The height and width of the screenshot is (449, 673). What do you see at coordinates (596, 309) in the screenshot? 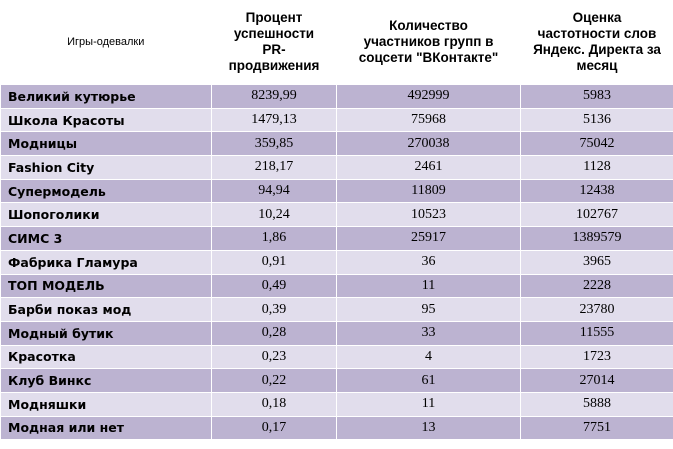
I see `yandex-frequency-cell: 23780` at bounding box center [596, 309].